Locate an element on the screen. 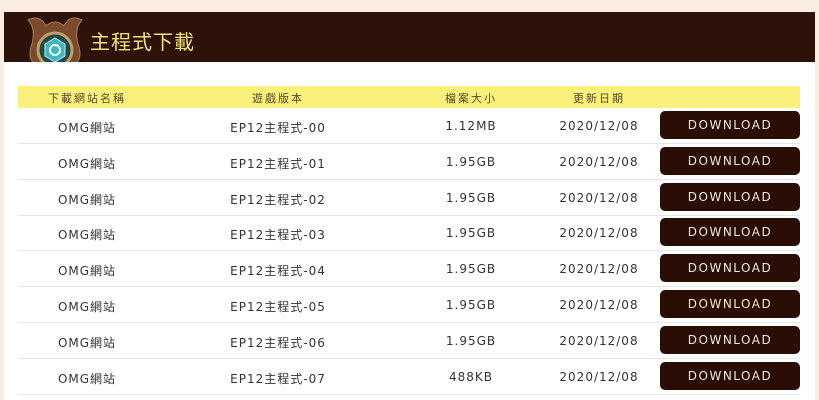  game-version: EP12主程式-07 is located at coordinates (278, 378).